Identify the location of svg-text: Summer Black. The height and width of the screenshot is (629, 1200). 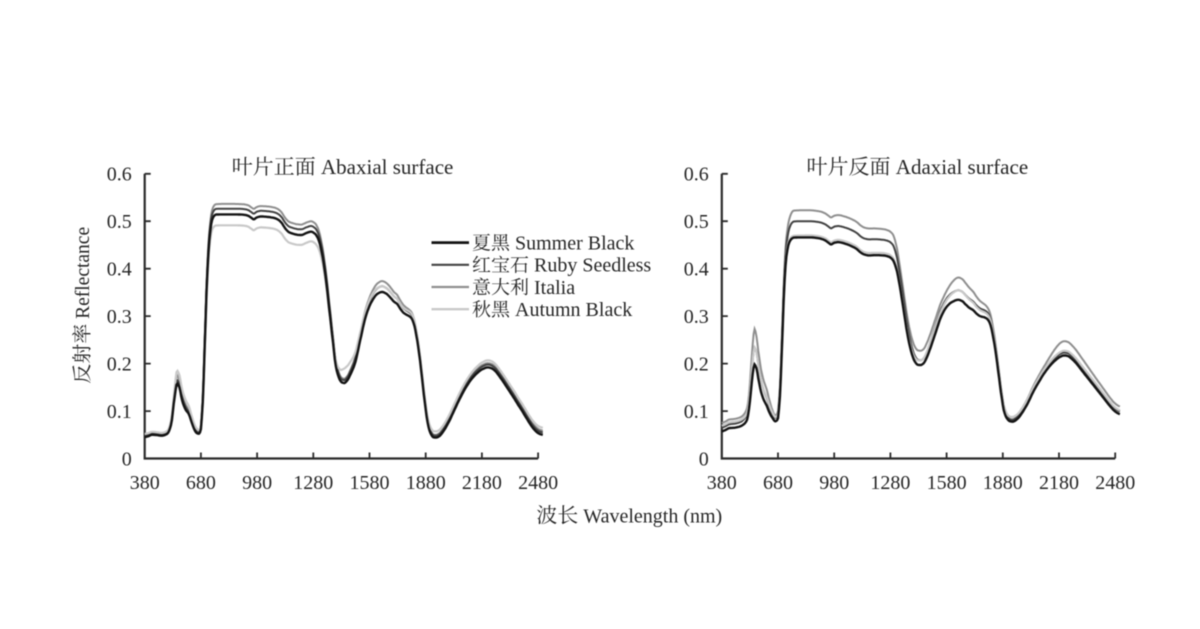
(574, 243).